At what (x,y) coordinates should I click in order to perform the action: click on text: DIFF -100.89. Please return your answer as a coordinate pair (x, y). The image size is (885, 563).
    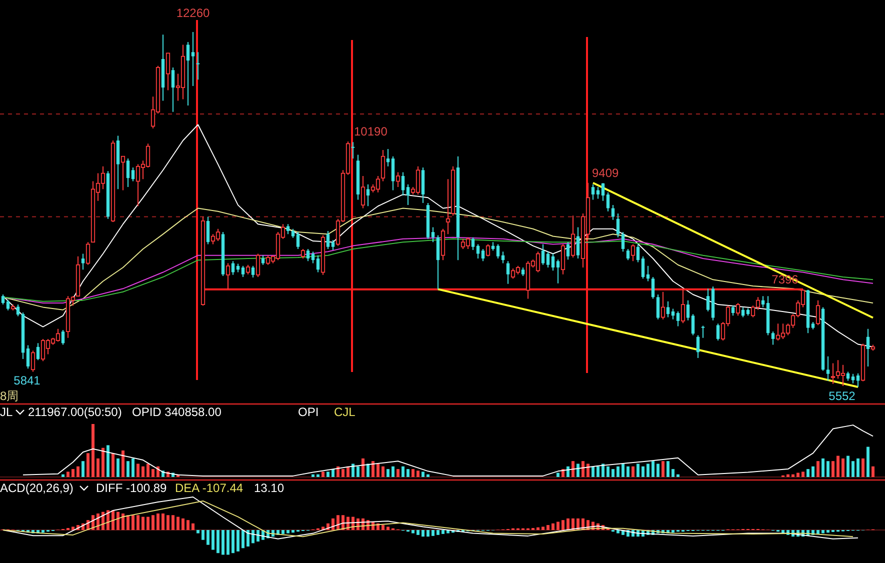
    Looking at the image, I should click on (132, 488).